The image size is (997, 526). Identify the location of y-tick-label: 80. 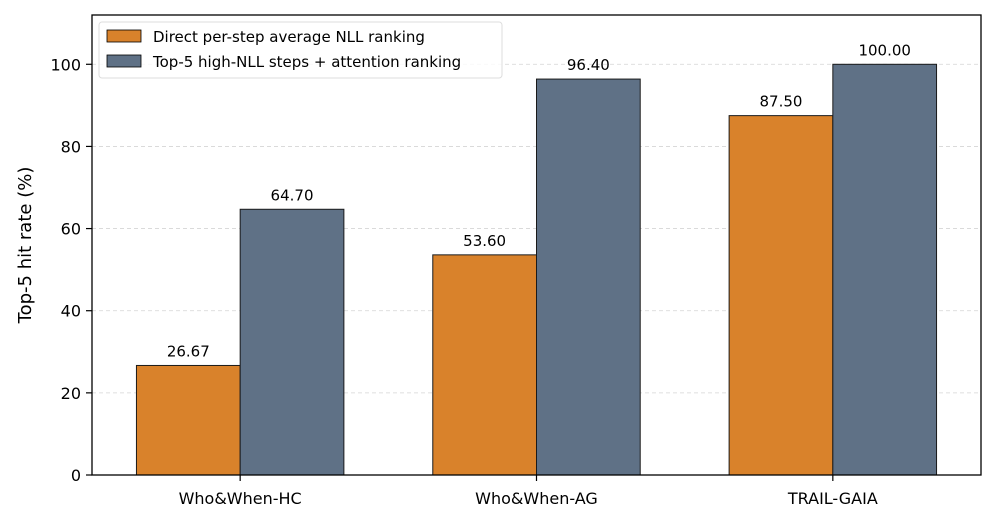
(71, 146).